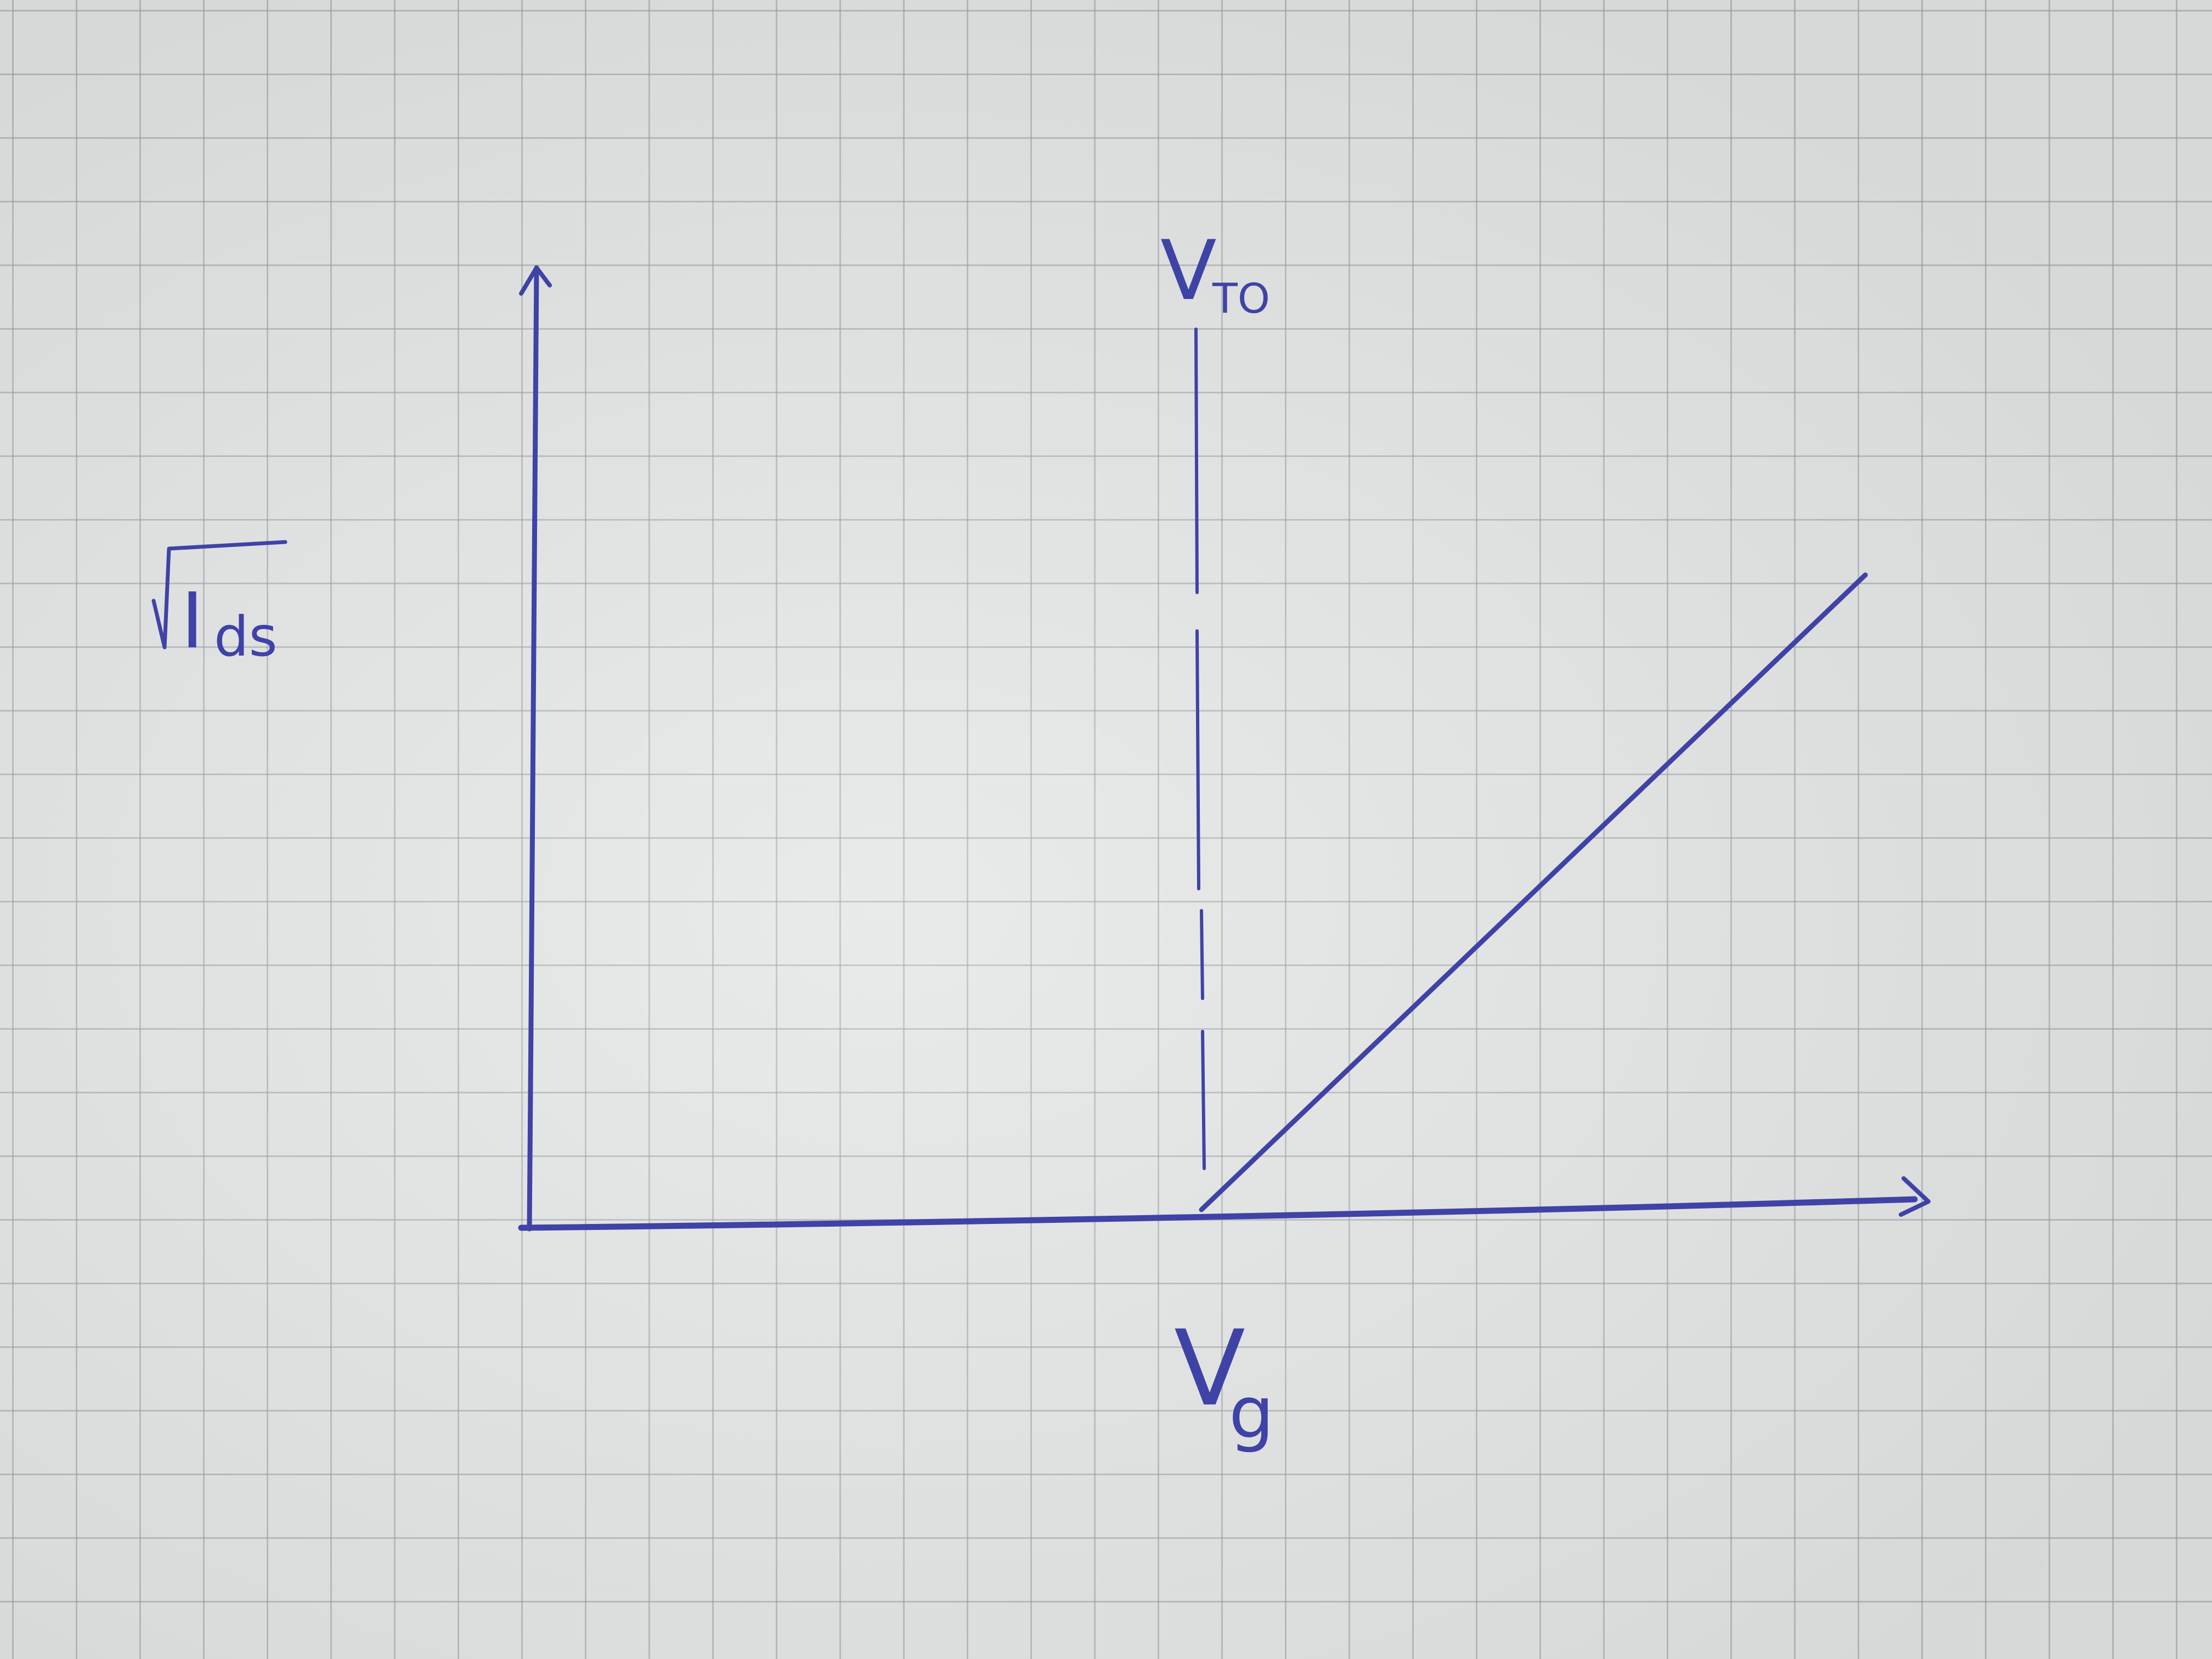 The image size is (2212, 1659). I want to click on threshold-label: V, so click(1188, 271).